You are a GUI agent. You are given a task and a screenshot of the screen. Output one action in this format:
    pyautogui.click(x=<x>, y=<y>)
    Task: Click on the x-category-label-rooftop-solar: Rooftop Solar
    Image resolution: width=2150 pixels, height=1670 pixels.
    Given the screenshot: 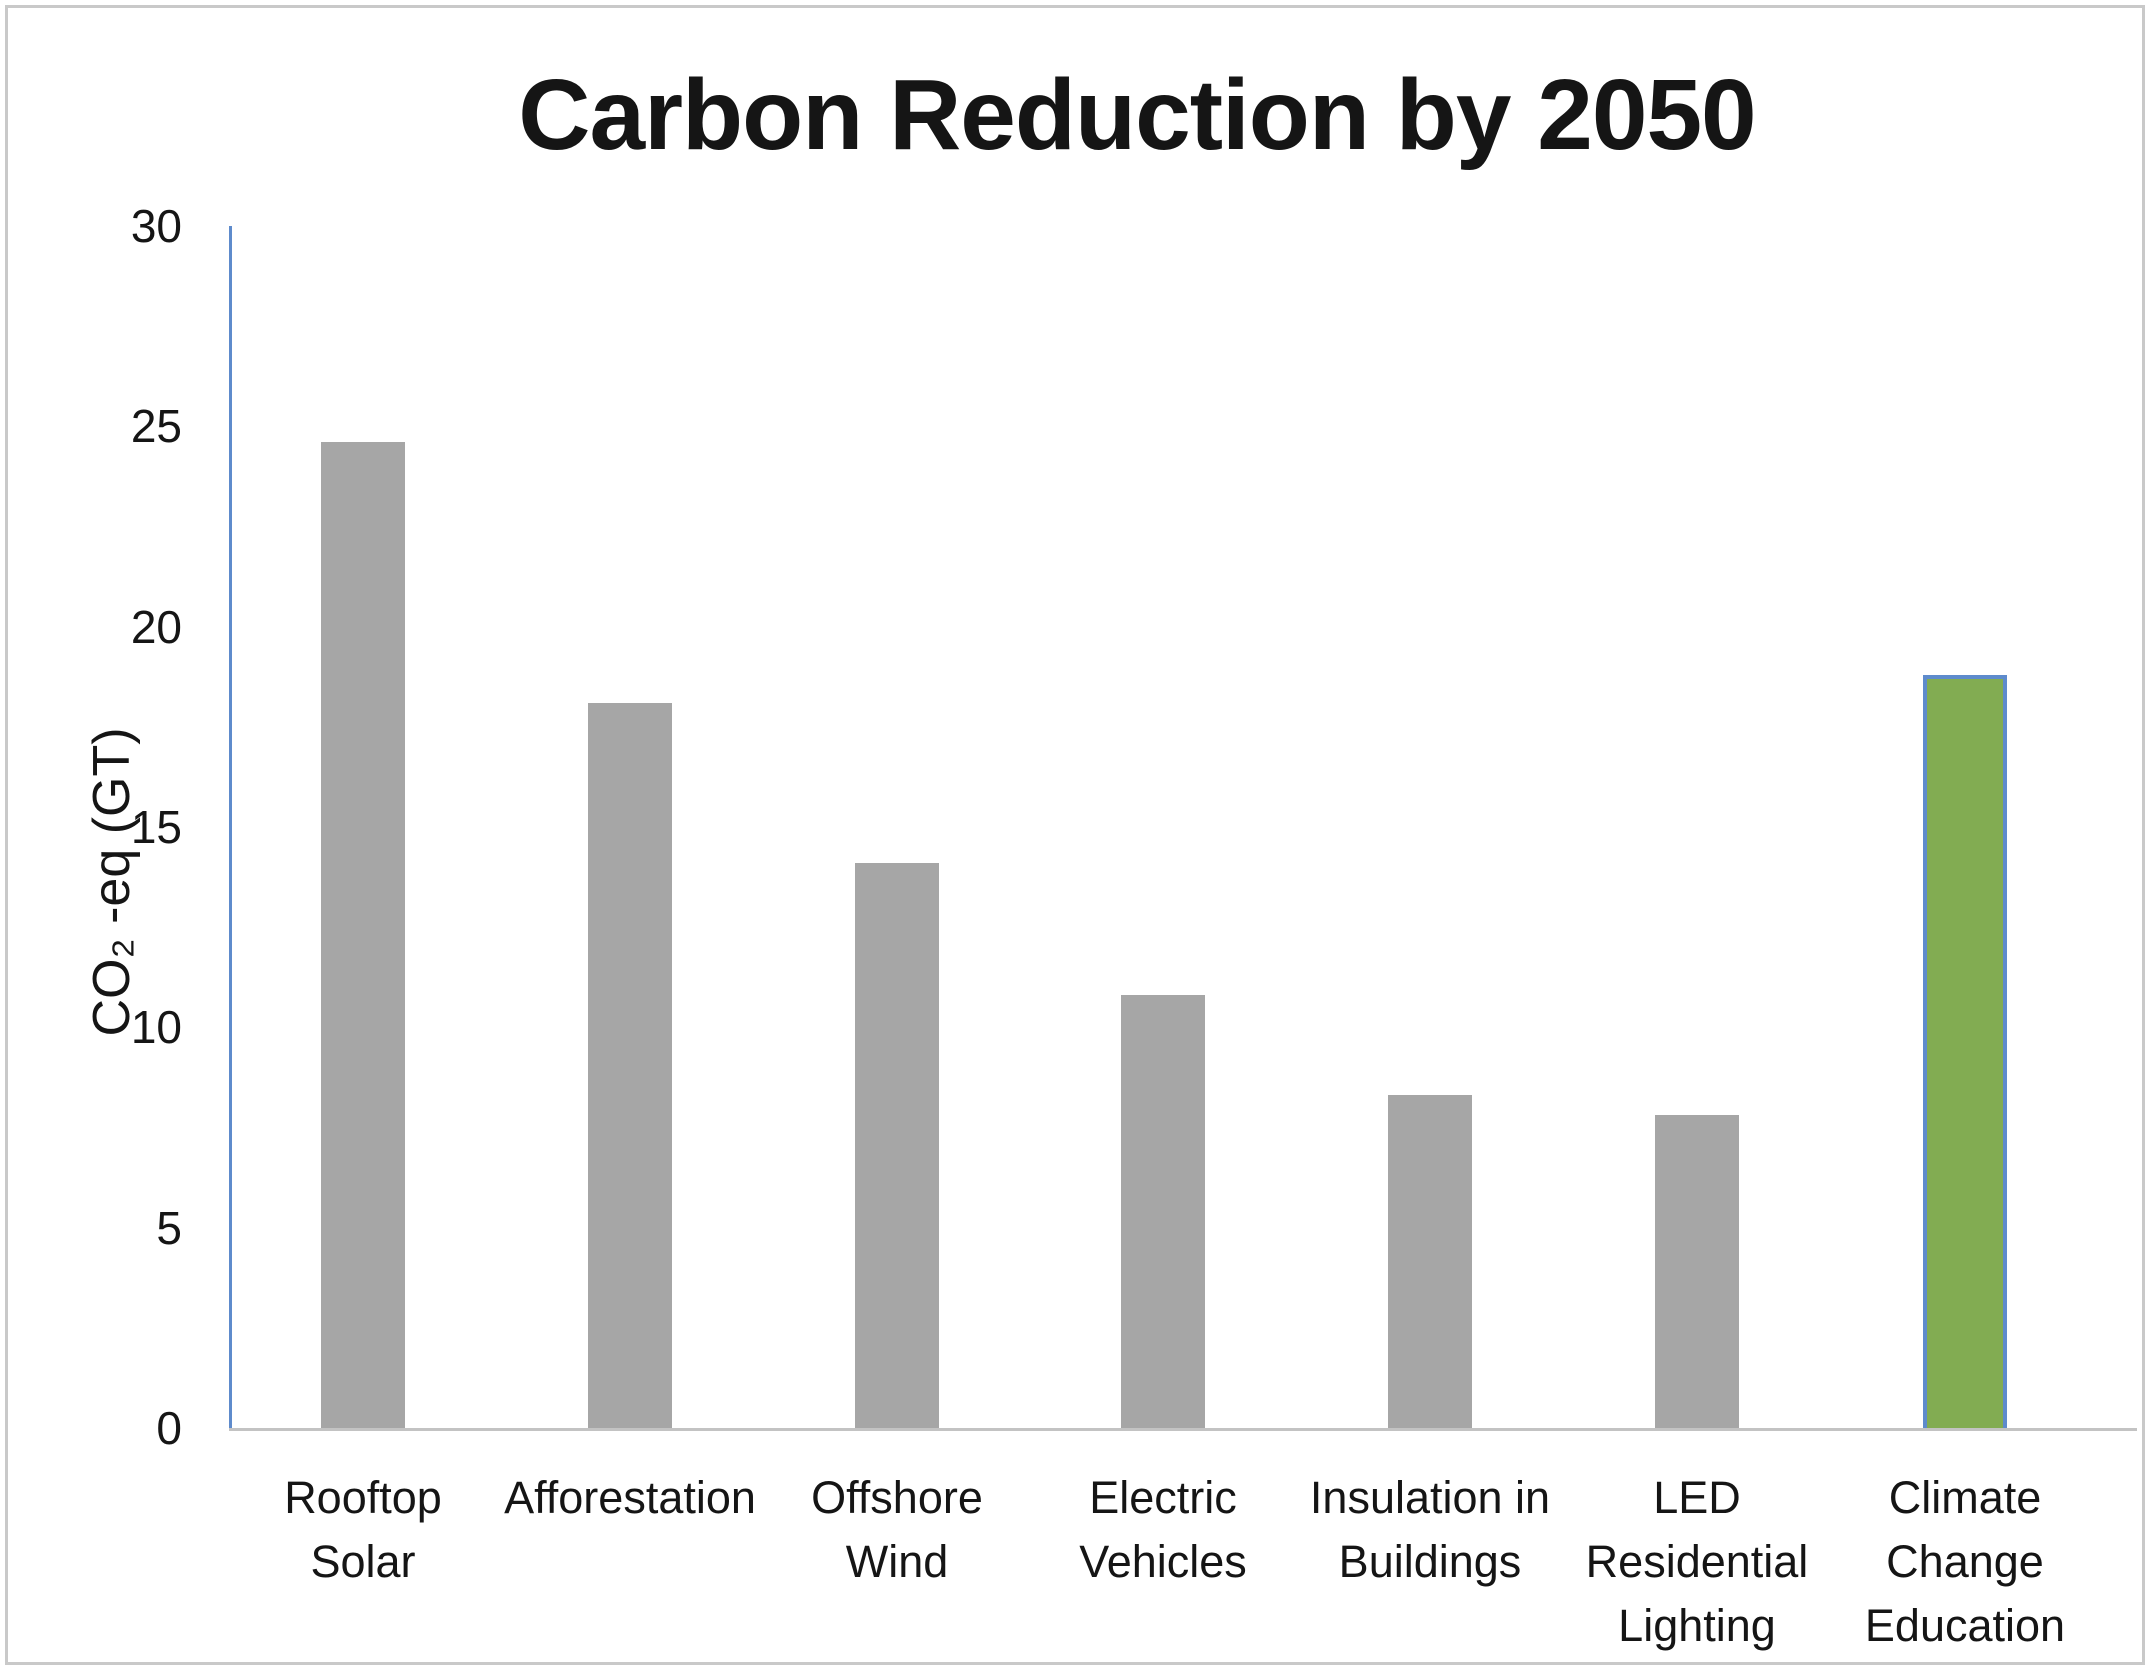 What is the action you would take?
    pyautogui.click(x=363, y=1529)
    